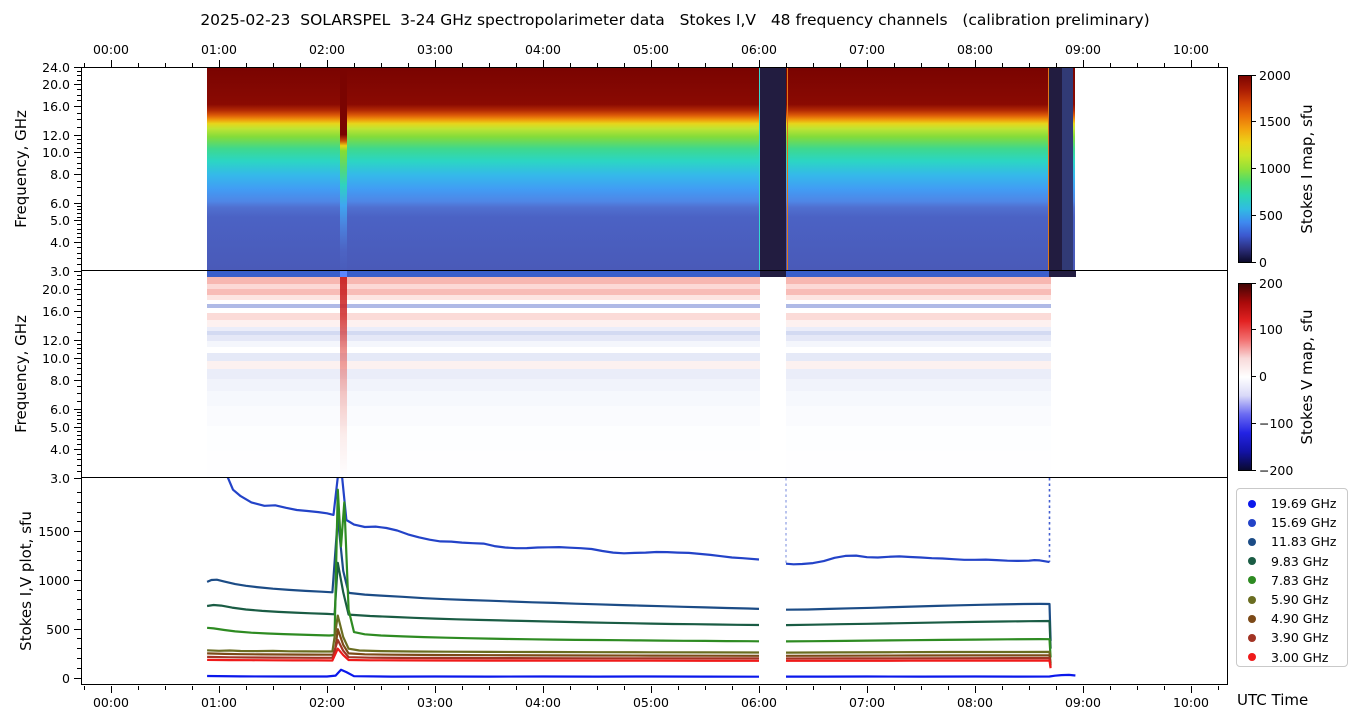 The image size is (1350, 725). I want to click on stokes-i-colorbar, so click(1245, 169).